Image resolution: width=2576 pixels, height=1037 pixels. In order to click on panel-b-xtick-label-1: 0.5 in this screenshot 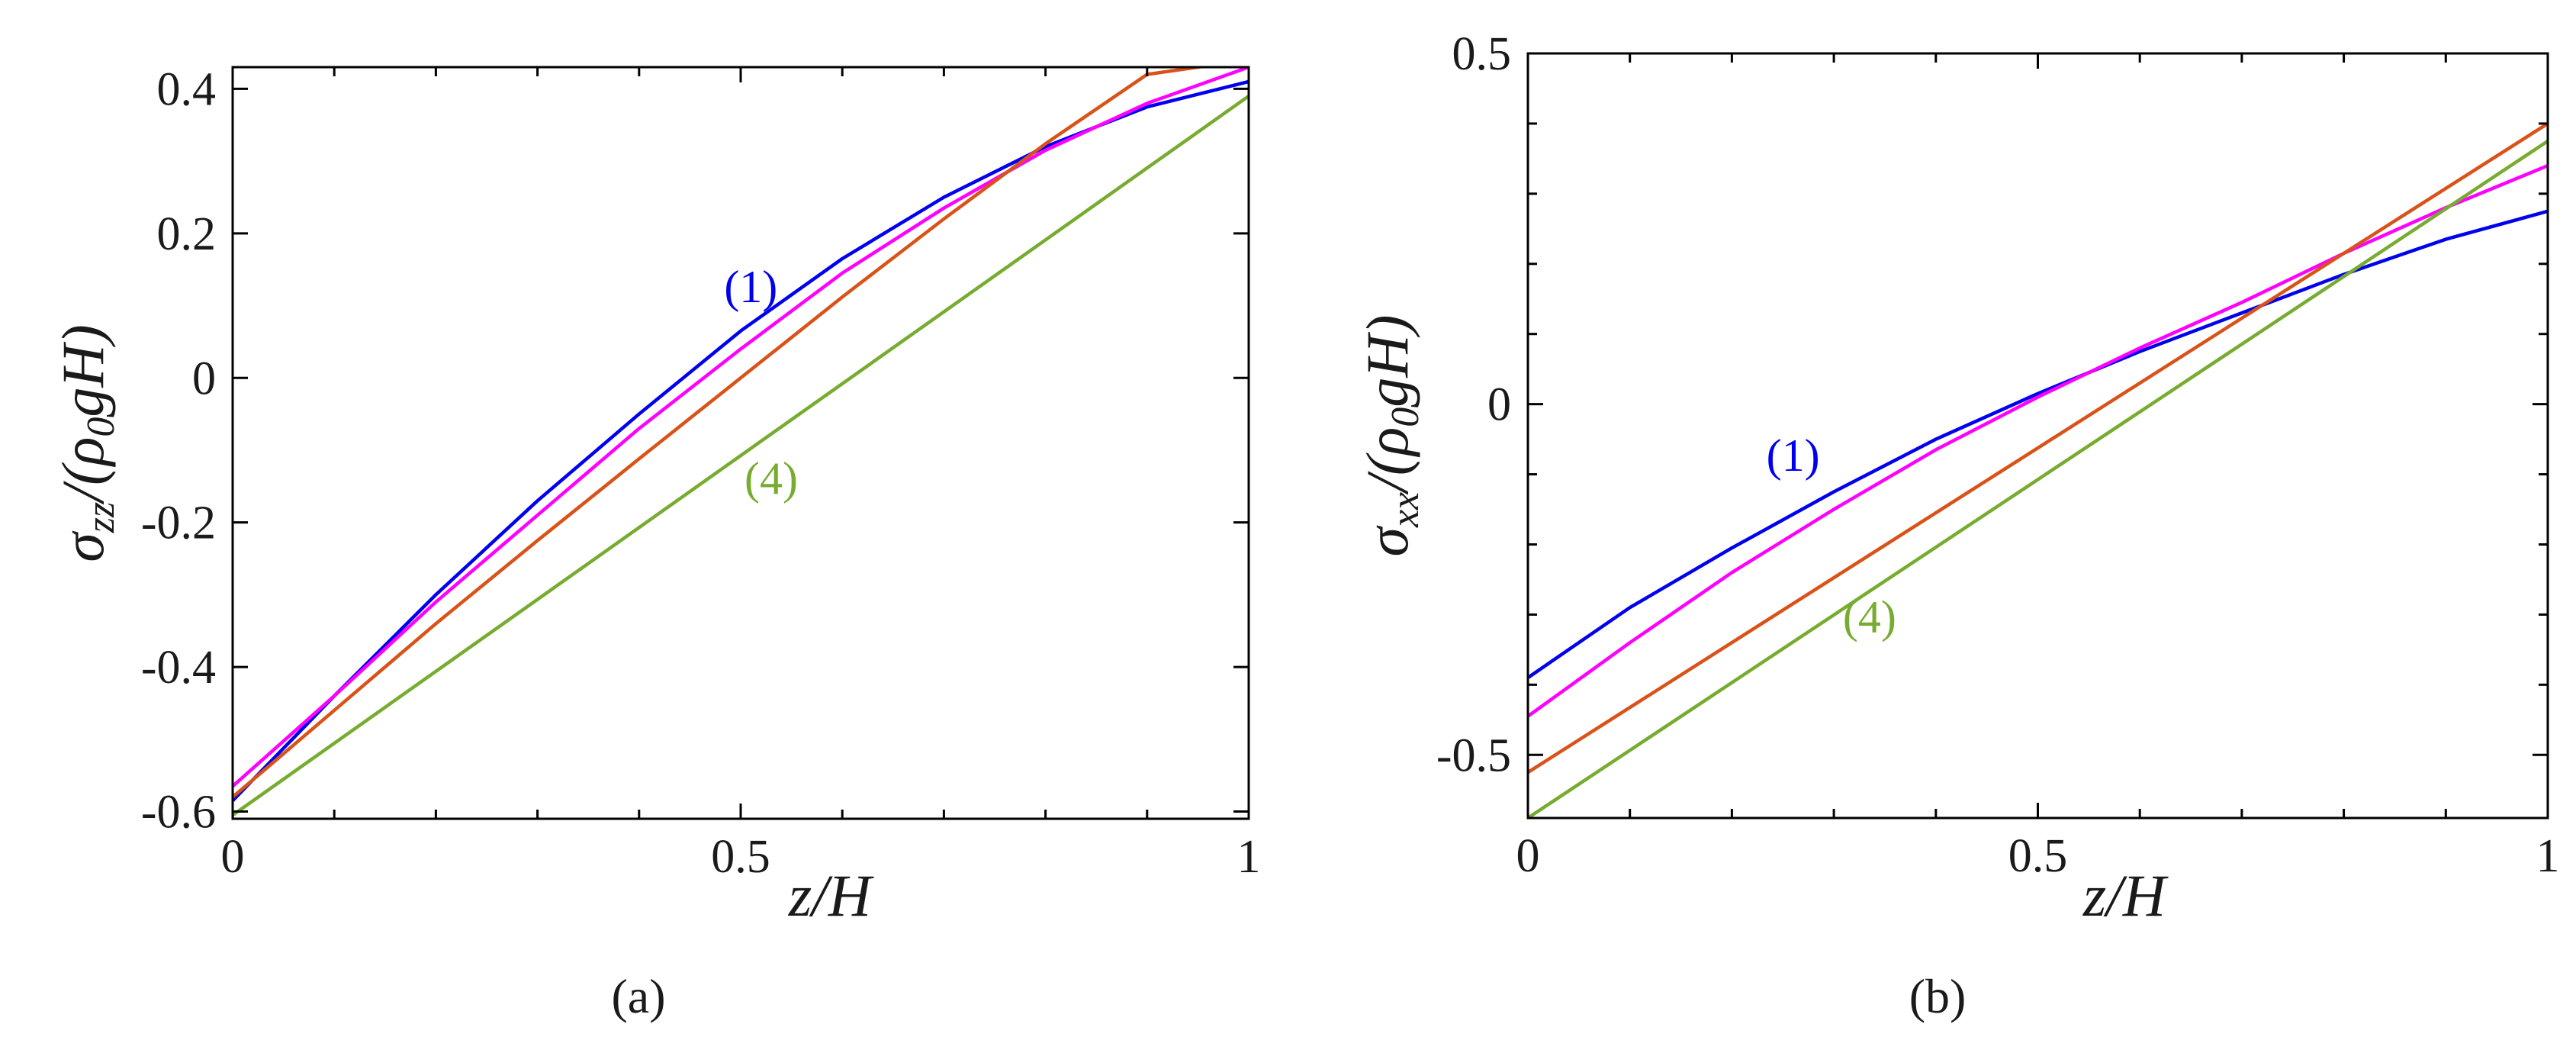, I will do `click(2038, 856)`.